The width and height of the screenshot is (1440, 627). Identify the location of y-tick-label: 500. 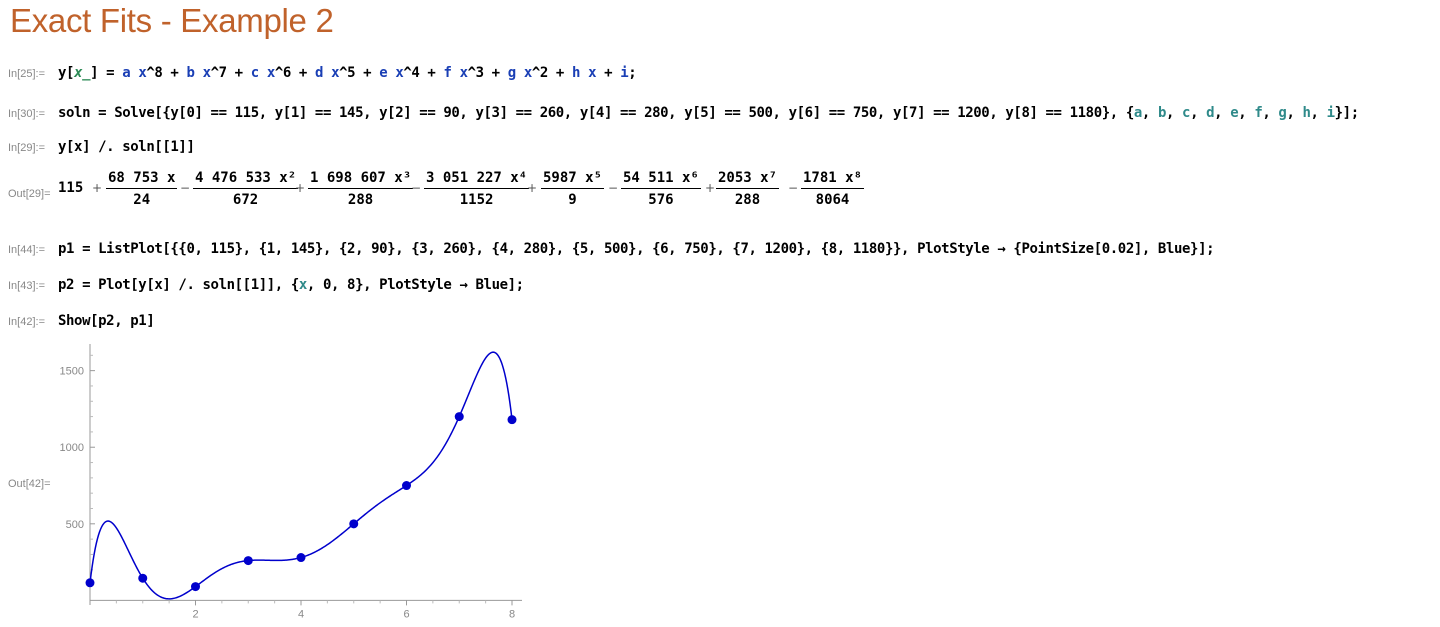
(75, 525).